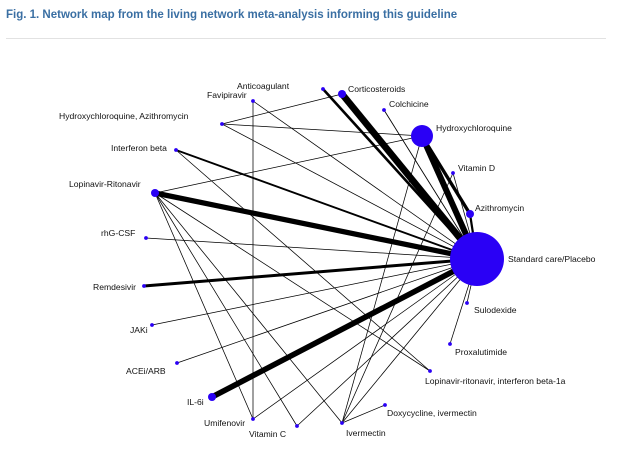 This screenshot has width=640, height=473. I want to click on node-ivermectin, so click(342, 423).